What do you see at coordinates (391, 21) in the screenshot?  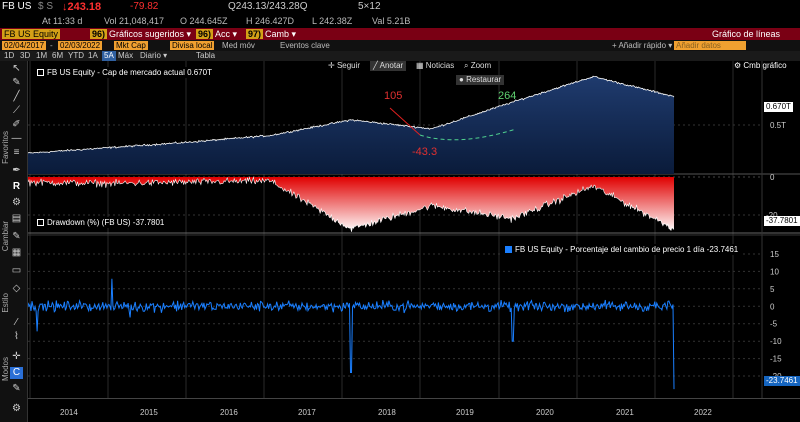 I see `value-label: Val 5.21B` at bounding box center [391, 21].